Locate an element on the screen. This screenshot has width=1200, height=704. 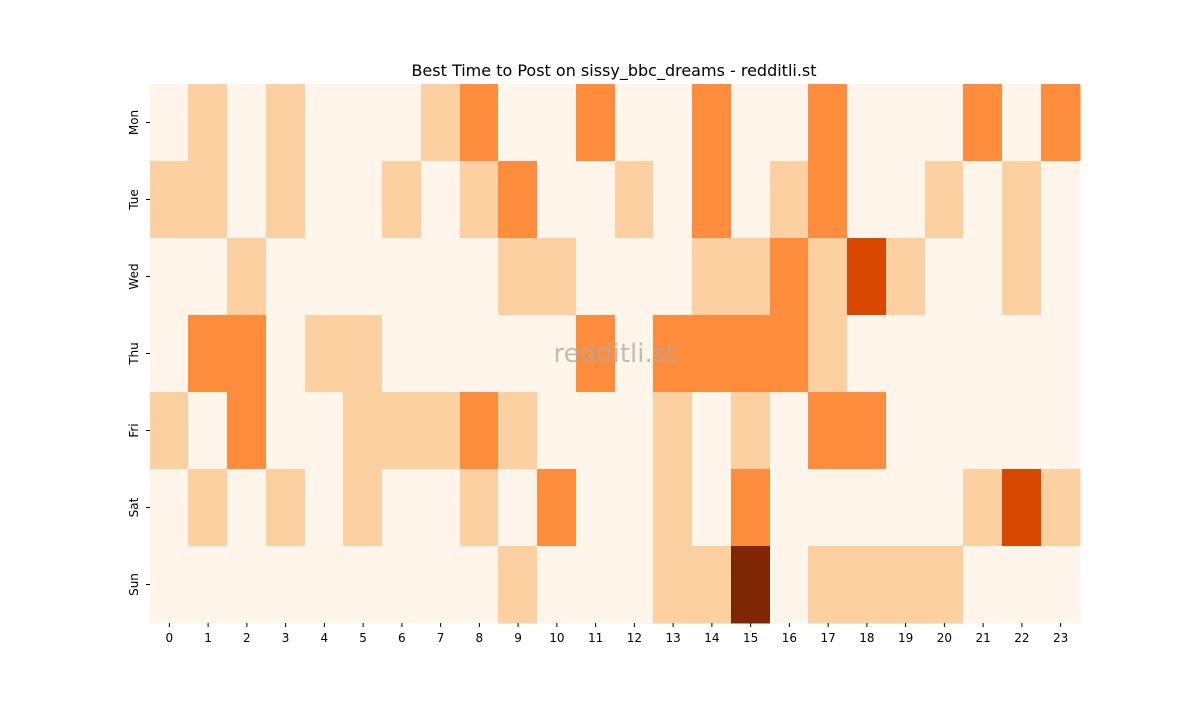
x-tick-label: 1 is located at coordinates (208, 638).